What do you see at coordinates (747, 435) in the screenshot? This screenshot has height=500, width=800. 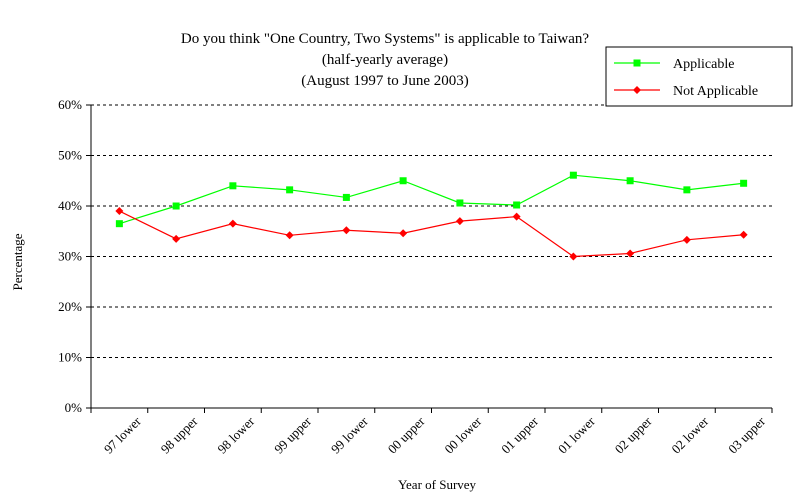 I see `x-tick-label: 03 upper` at bounding box center [747, 435].